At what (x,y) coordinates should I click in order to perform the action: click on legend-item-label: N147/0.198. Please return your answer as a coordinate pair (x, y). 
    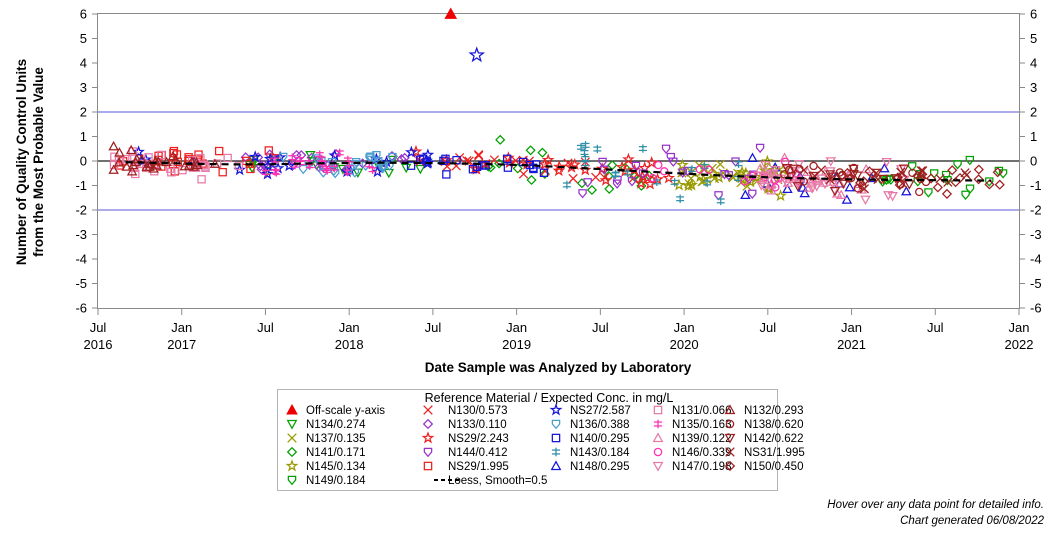
    Looking at the image, I should click on (701, 467).